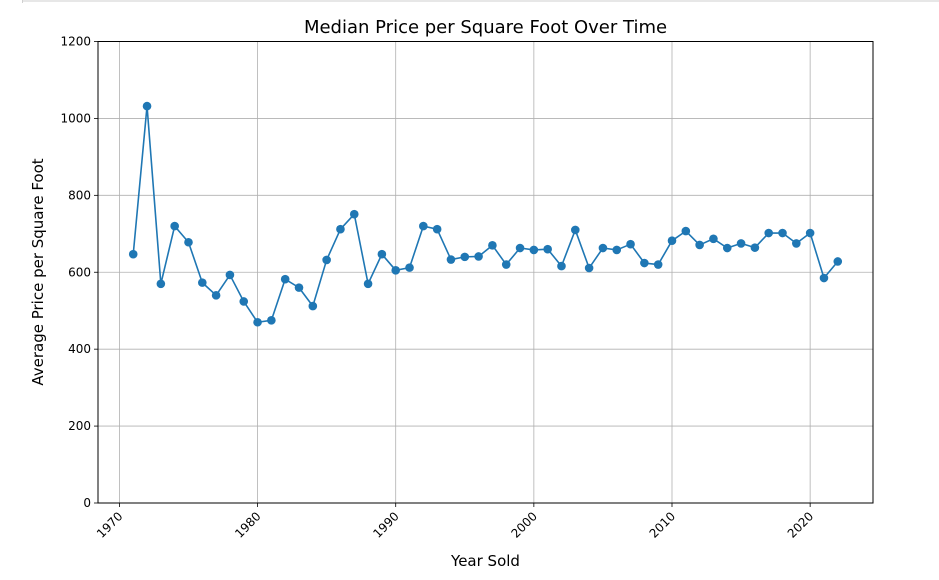  Describe the element at coordinates (79, 195) in the screenshot. I see `y-tick-label: 800` at that location.